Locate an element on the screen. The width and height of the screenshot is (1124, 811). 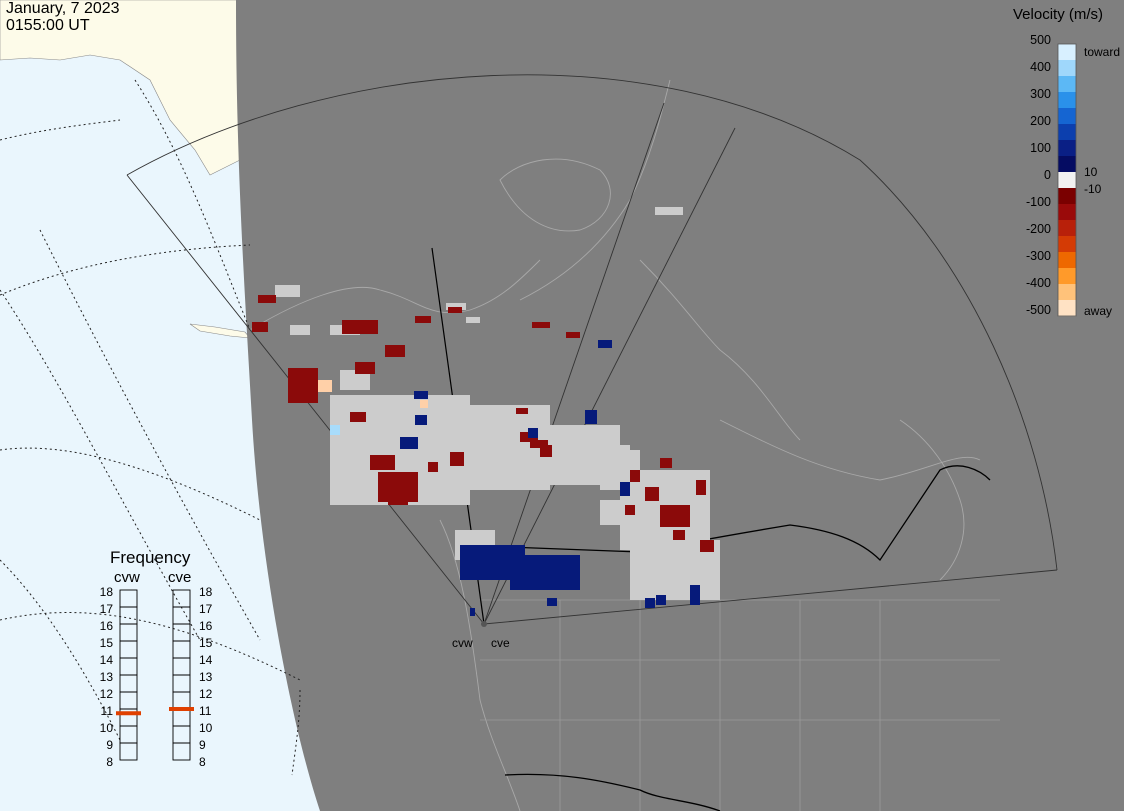
inner-neg-label: -10 is located at coordinates (1093, 189).